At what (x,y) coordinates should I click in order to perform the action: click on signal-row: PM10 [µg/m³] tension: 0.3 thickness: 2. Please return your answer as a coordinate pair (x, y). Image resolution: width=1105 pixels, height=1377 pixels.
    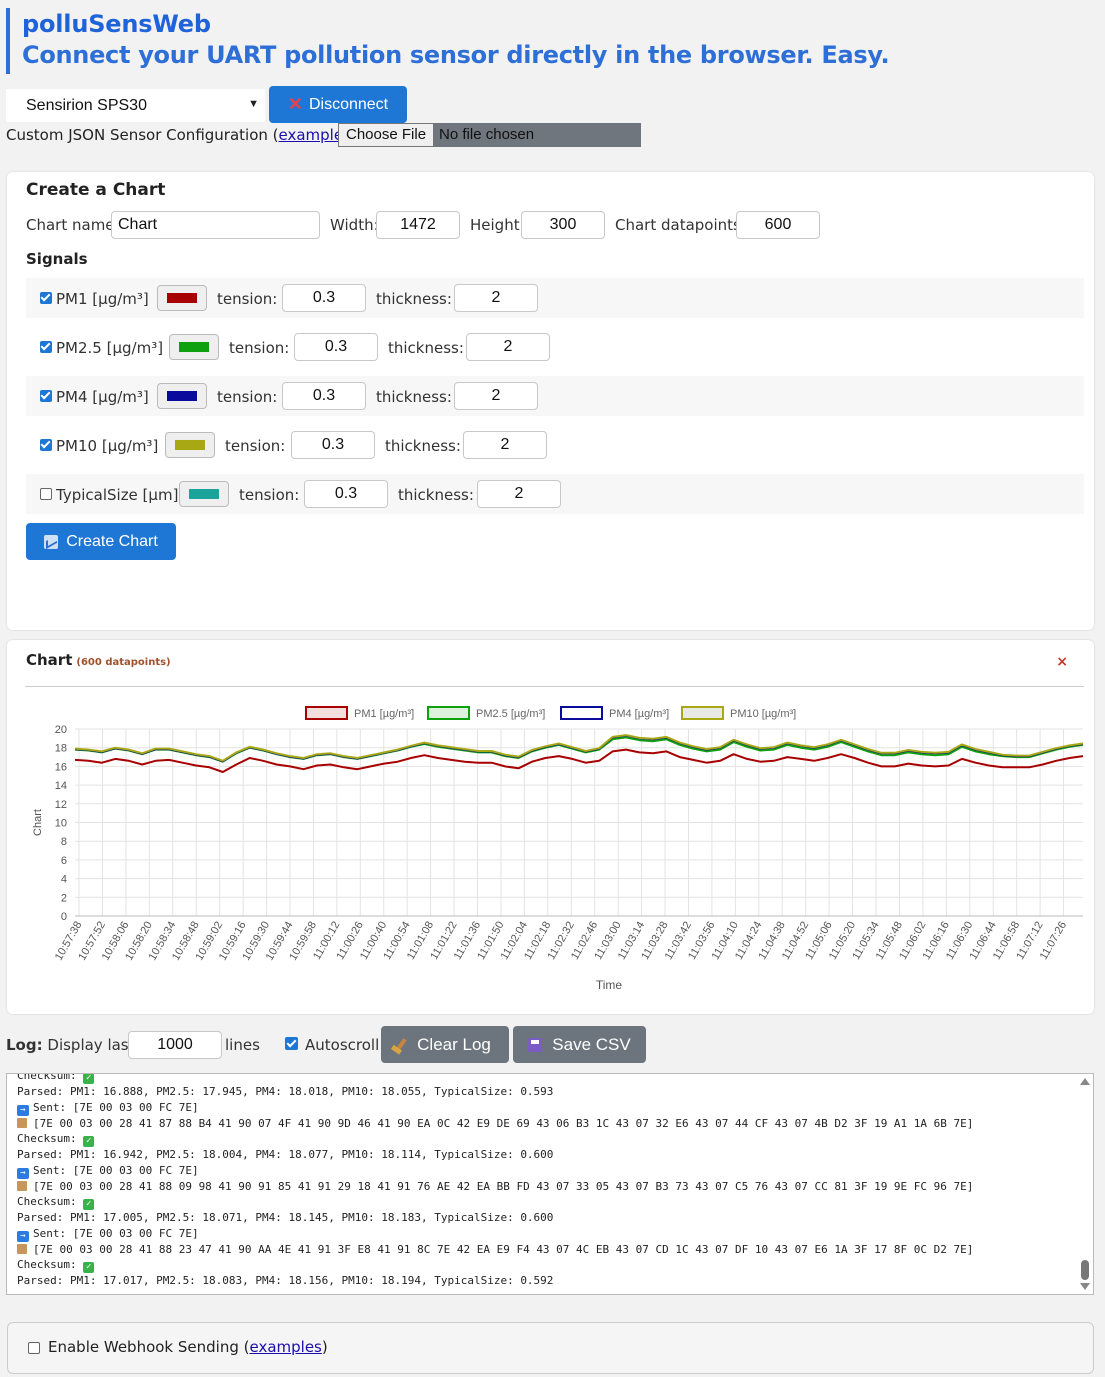
    Looking at the image, I should click on (555, 445).